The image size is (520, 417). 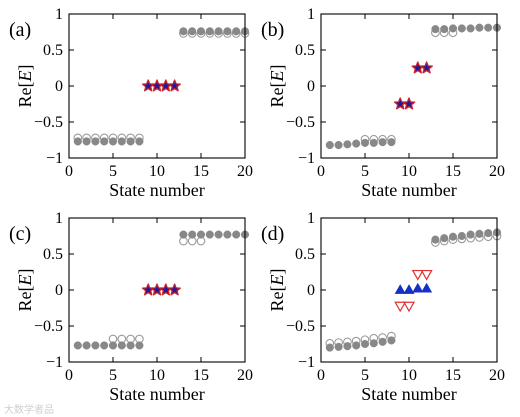 What do you see at coordinates (365, 171) in the screenshot?
I see `x-tick-label: 5` at bounding box center [365, 171].